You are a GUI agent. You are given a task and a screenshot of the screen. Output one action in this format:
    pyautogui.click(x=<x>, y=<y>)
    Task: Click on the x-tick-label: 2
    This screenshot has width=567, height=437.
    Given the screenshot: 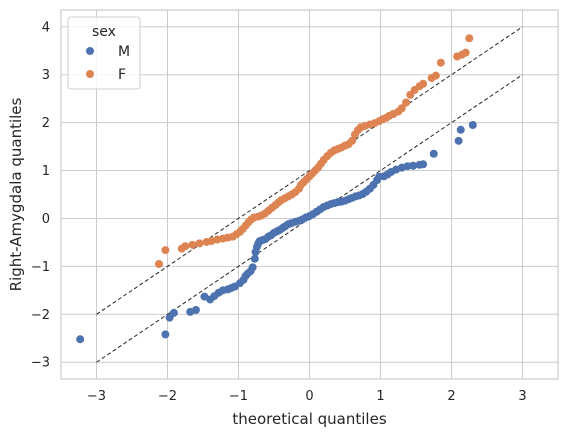 What is the action you would take?
    pyautogui.click(x=451, y=396)
    